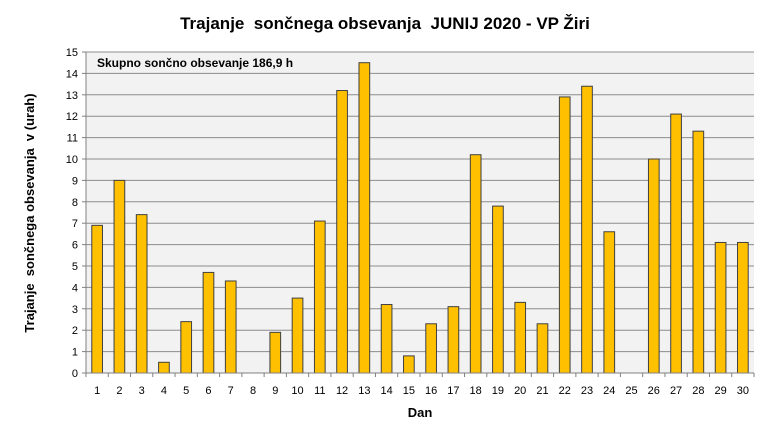  What do you see at coordinates (75, 374) in the screenshot?
I see `y-tick-label: 0` at bounding box center [75, 374].